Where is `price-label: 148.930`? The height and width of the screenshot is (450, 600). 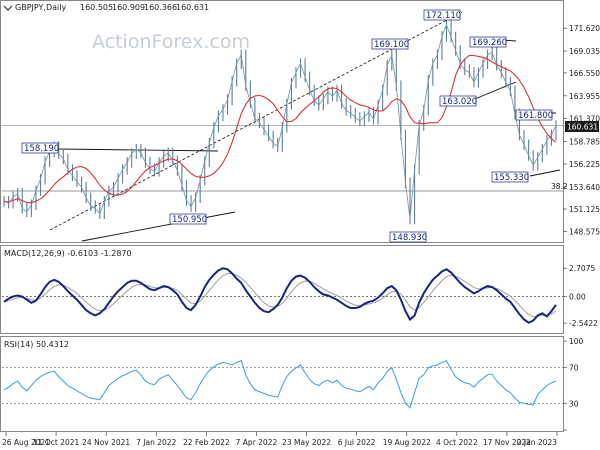
price-label: 148.930 is located at coordinates (409, 238).